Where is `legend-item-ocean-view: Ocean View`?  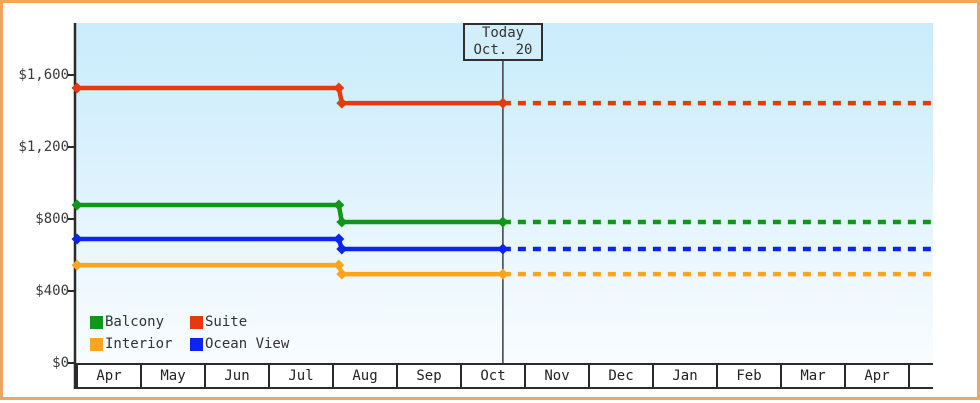 legend-item-ocean-view: Ocean View is located at coordinates (239, 344).